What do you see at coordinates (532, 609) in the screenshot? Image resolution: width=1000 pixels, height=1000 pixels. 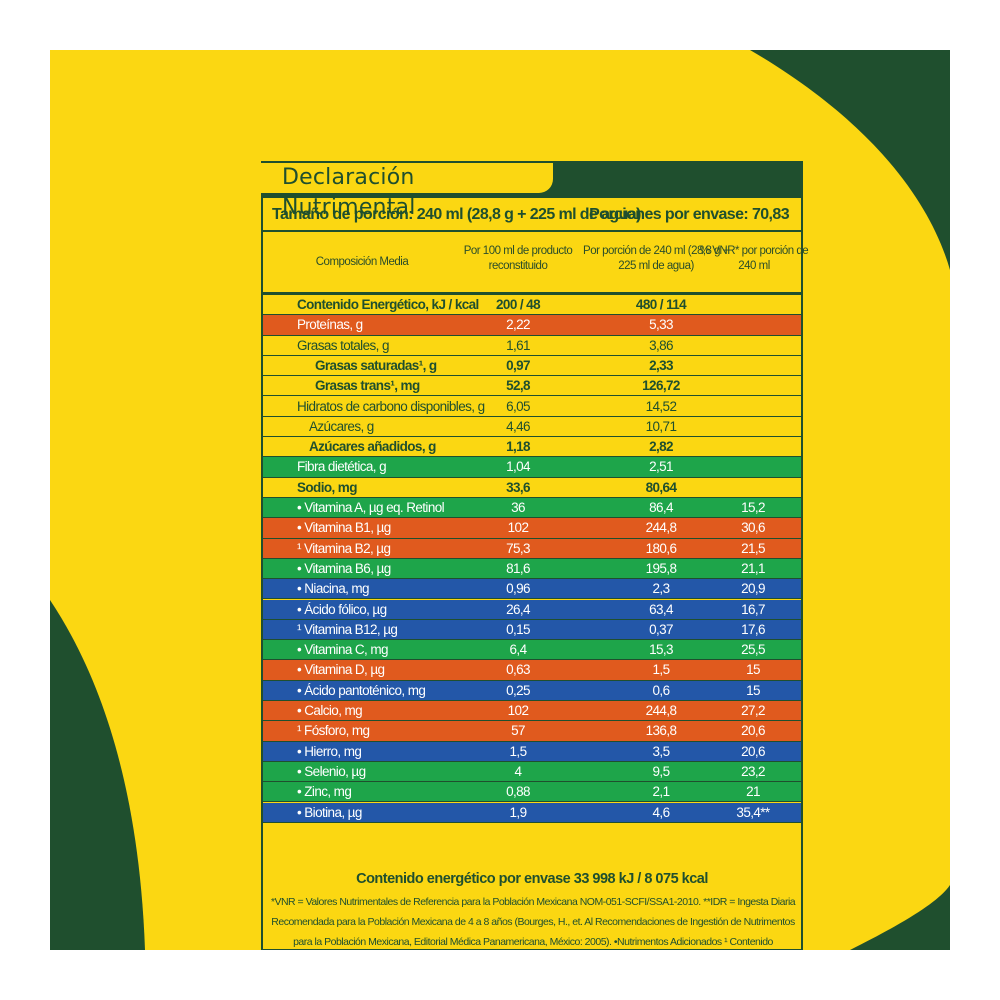 I see `nutrient-row: • Ácido fólico, µg 26,4 63,4 16,7` at bounding box center [532, 609].